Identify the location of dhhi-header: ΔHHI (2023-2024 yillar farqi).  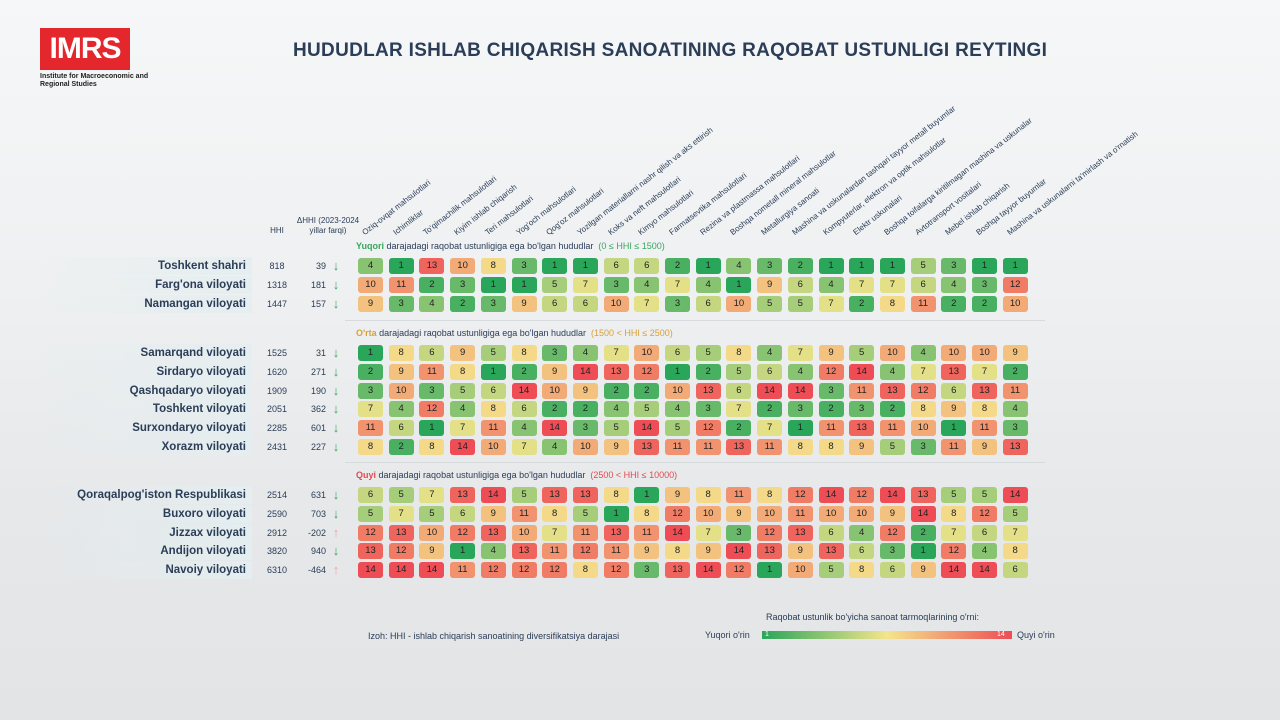
(328, 225).